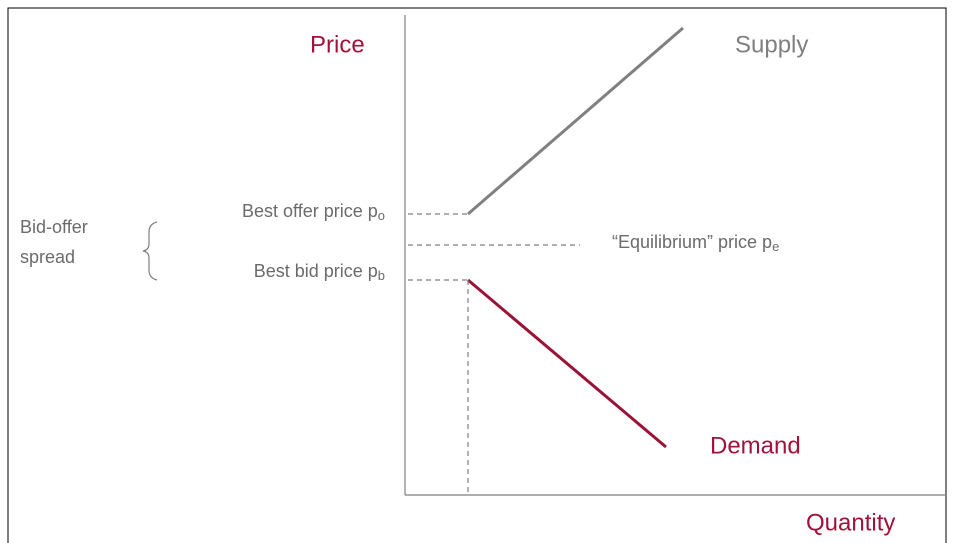  I want to click on equilibrium-sub: e, so click(775, 246).